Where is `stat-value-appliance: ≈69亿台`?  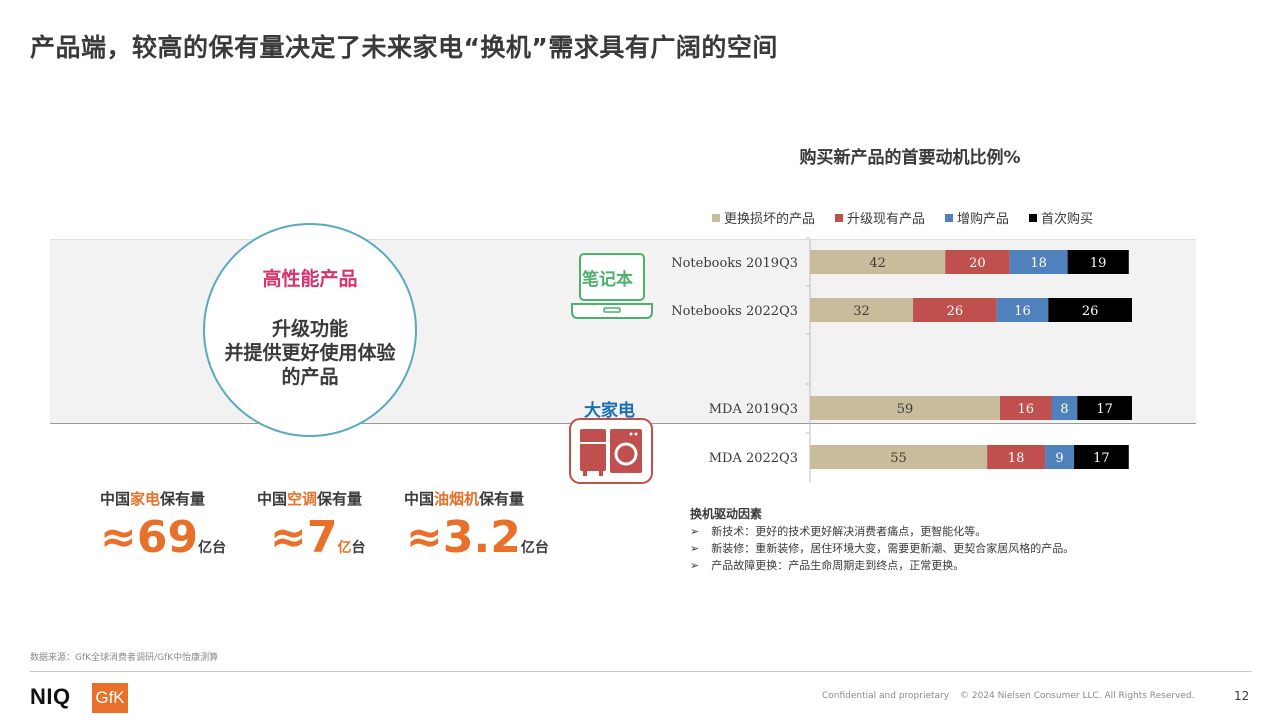 stat-value-appliance: ≈69亿台 is located at coordinates (163, 537).